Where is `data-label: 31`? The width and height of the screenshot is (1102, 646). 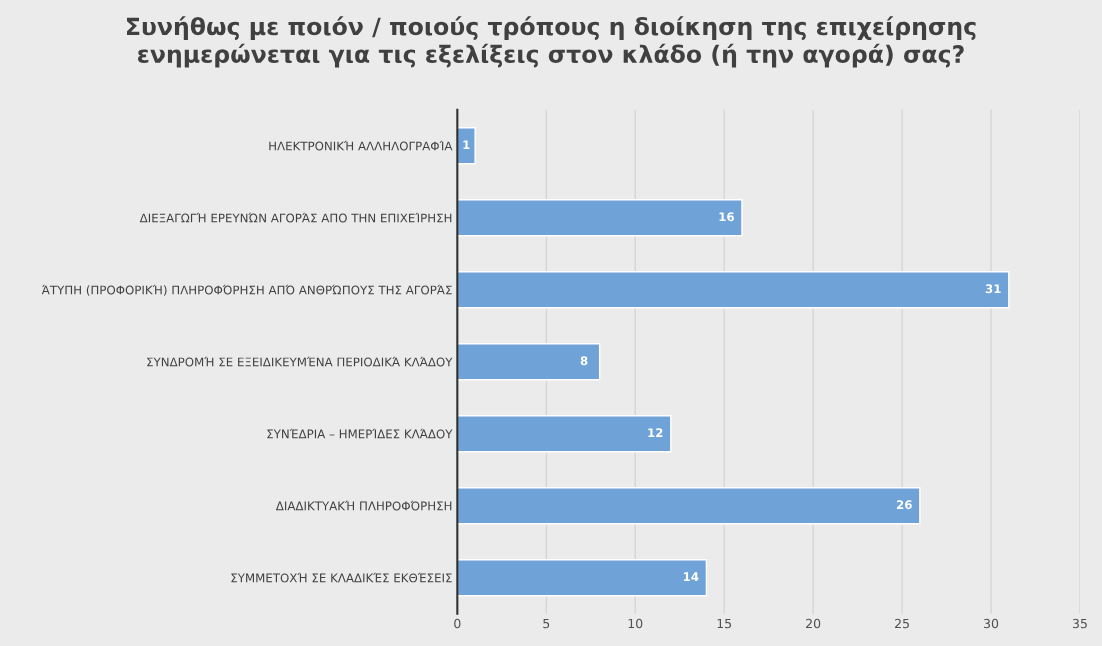 data-label: 31 is located at coordinates (993, 289).